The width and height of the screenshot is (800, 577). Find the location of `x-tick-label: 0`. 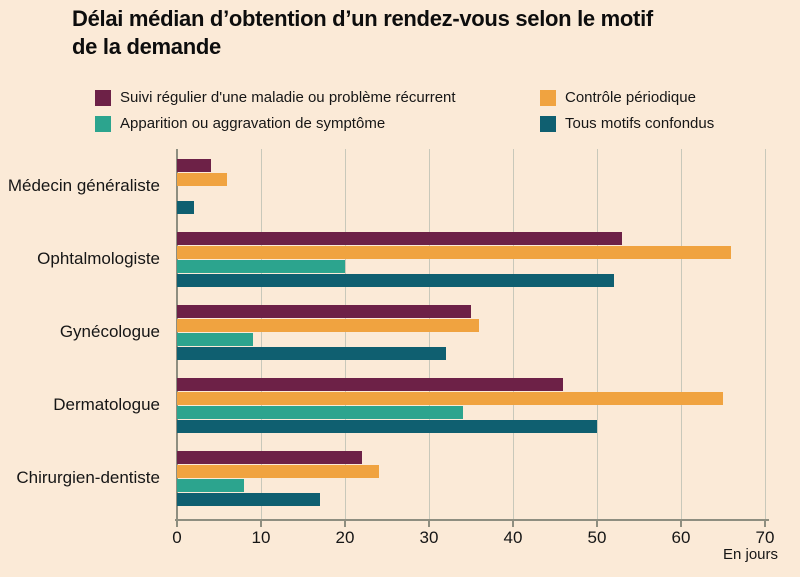

x-tick-label: 0 is located at coordinates (177, 537).